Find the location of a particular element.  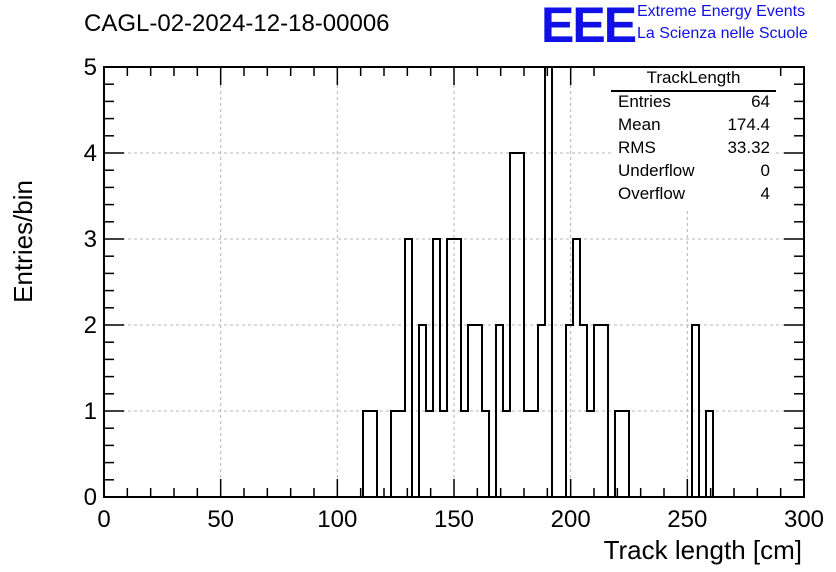

y-tick-label: 4 is located at coordinates (90, 153).